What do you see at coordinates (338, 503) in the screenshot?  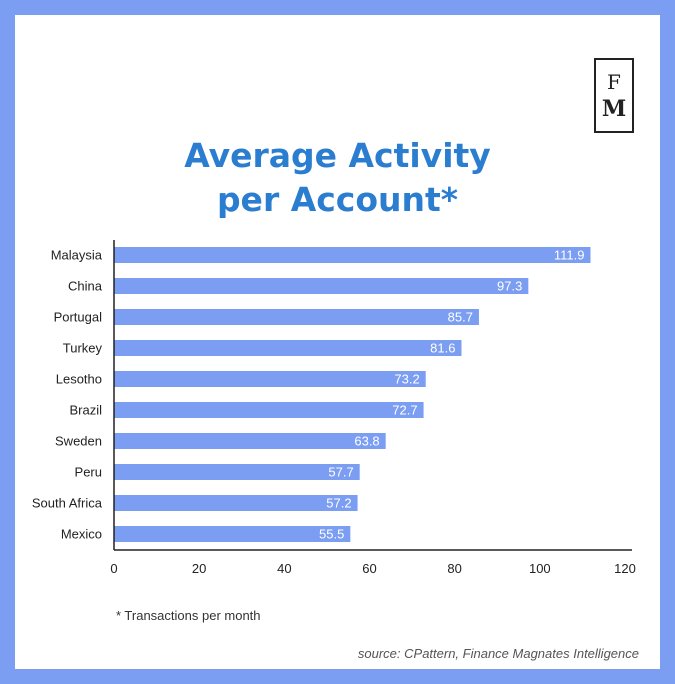 I see `data-label: 57.2` at bounding box center [338, 503].